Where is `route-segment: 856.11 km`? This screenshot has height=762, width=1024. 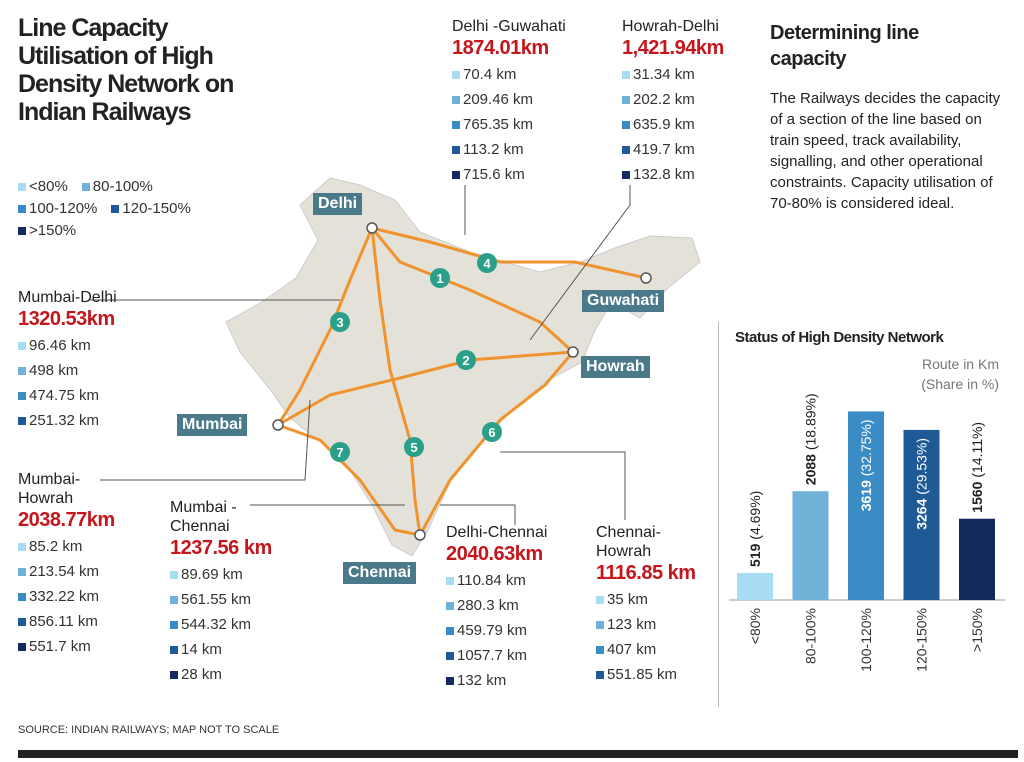
route-segment: 856.11 km is located at coordinates (66, 621).